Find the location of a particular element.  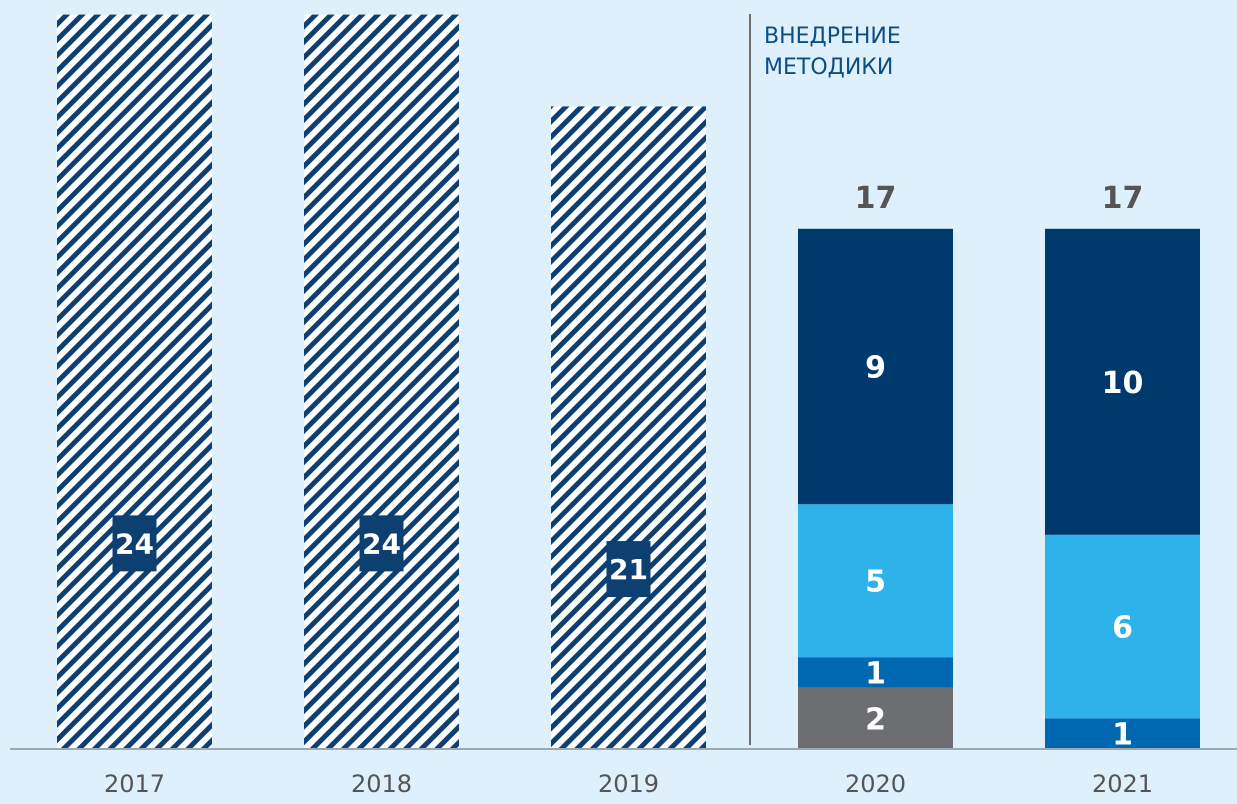

data-label: 5 is located at coordinates (875, 582).